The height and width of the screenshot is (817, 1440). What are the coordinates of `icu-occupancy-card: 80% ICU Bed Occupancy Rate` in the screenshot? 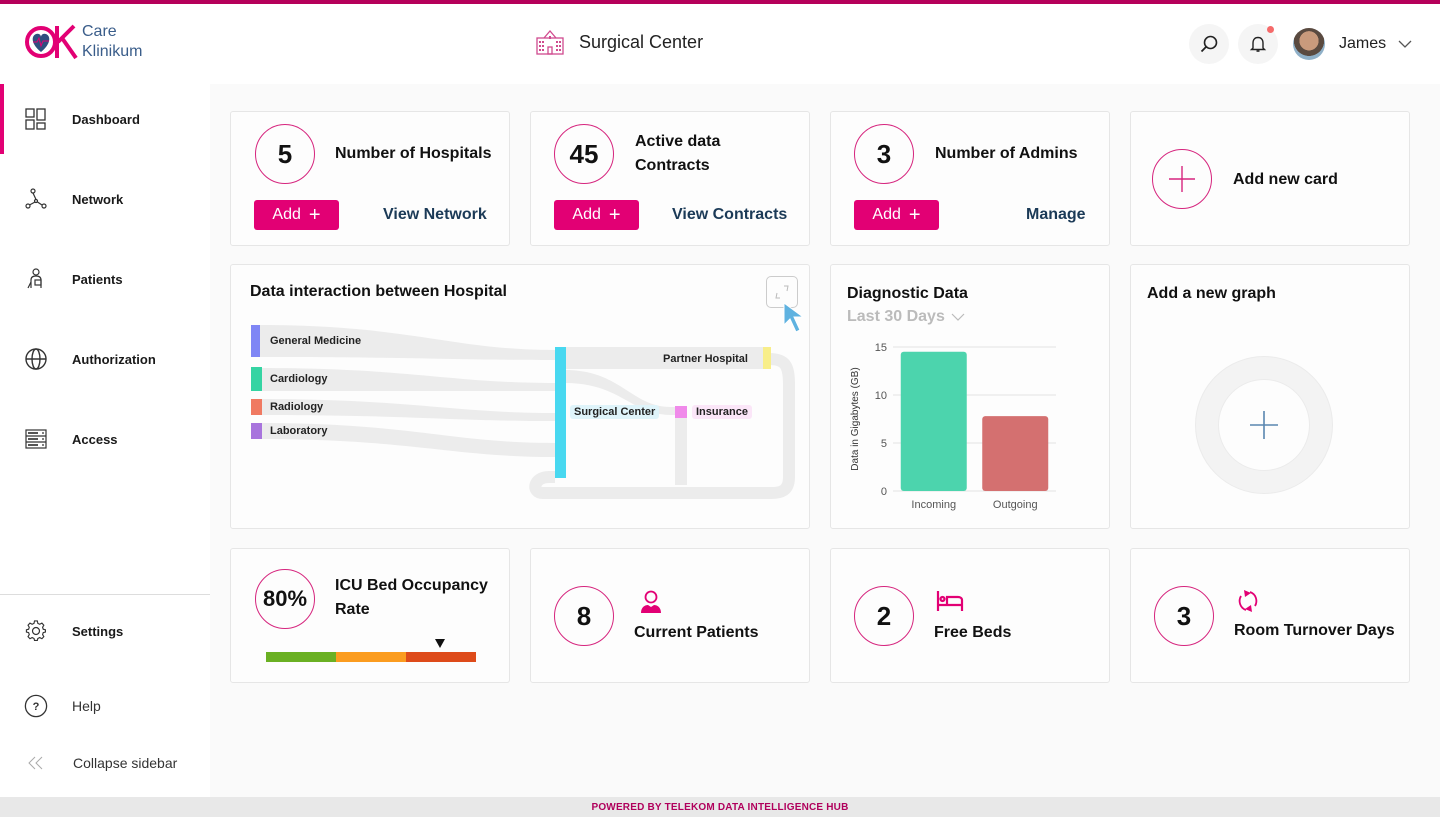 It's located at (370, 615).